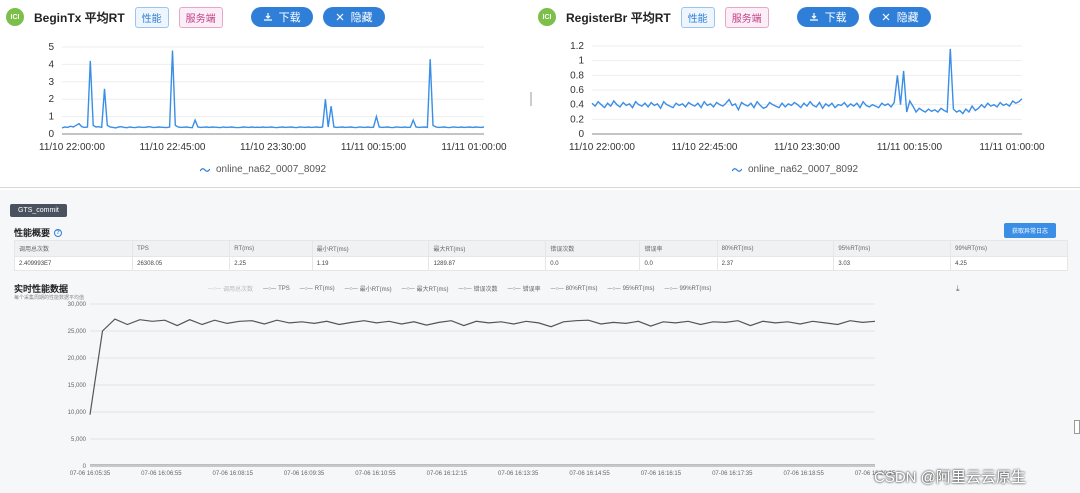 This screenshot has height=493, width=1080. I want to click on summary-header-cell: 99%RT(ms), so click(1009, 248).